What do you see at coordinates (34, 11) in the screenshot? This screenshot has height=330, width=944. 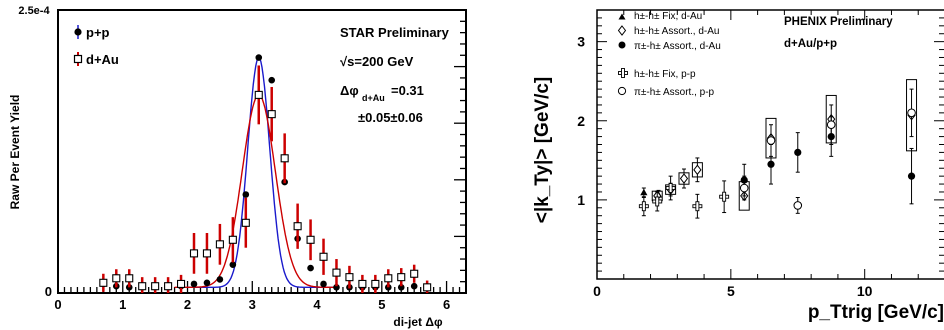 I see `left-y-tick-top: 2.5e-4` at bounding box center [34, 11].